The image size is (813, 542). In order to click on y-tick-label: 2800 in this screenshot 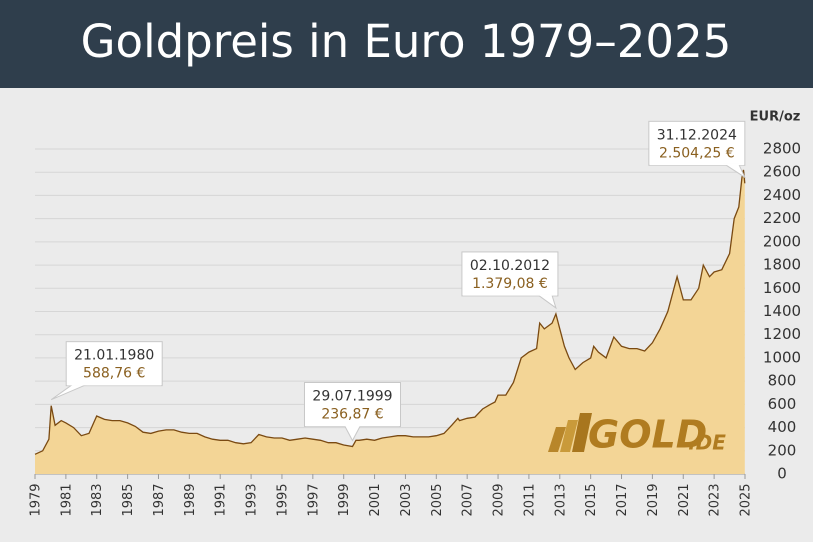, I will do `click(782, 149)`.